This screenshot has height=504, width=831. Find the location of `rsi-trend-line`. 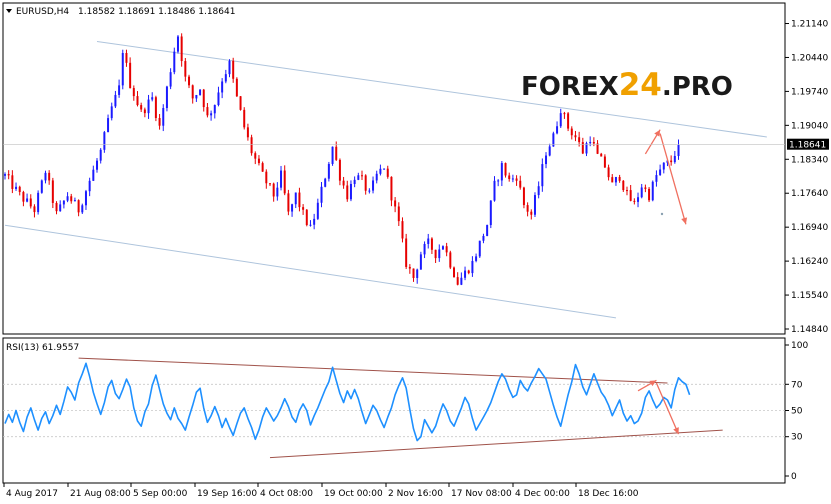

rsi-trend-line is located at coordinates (373, 370).